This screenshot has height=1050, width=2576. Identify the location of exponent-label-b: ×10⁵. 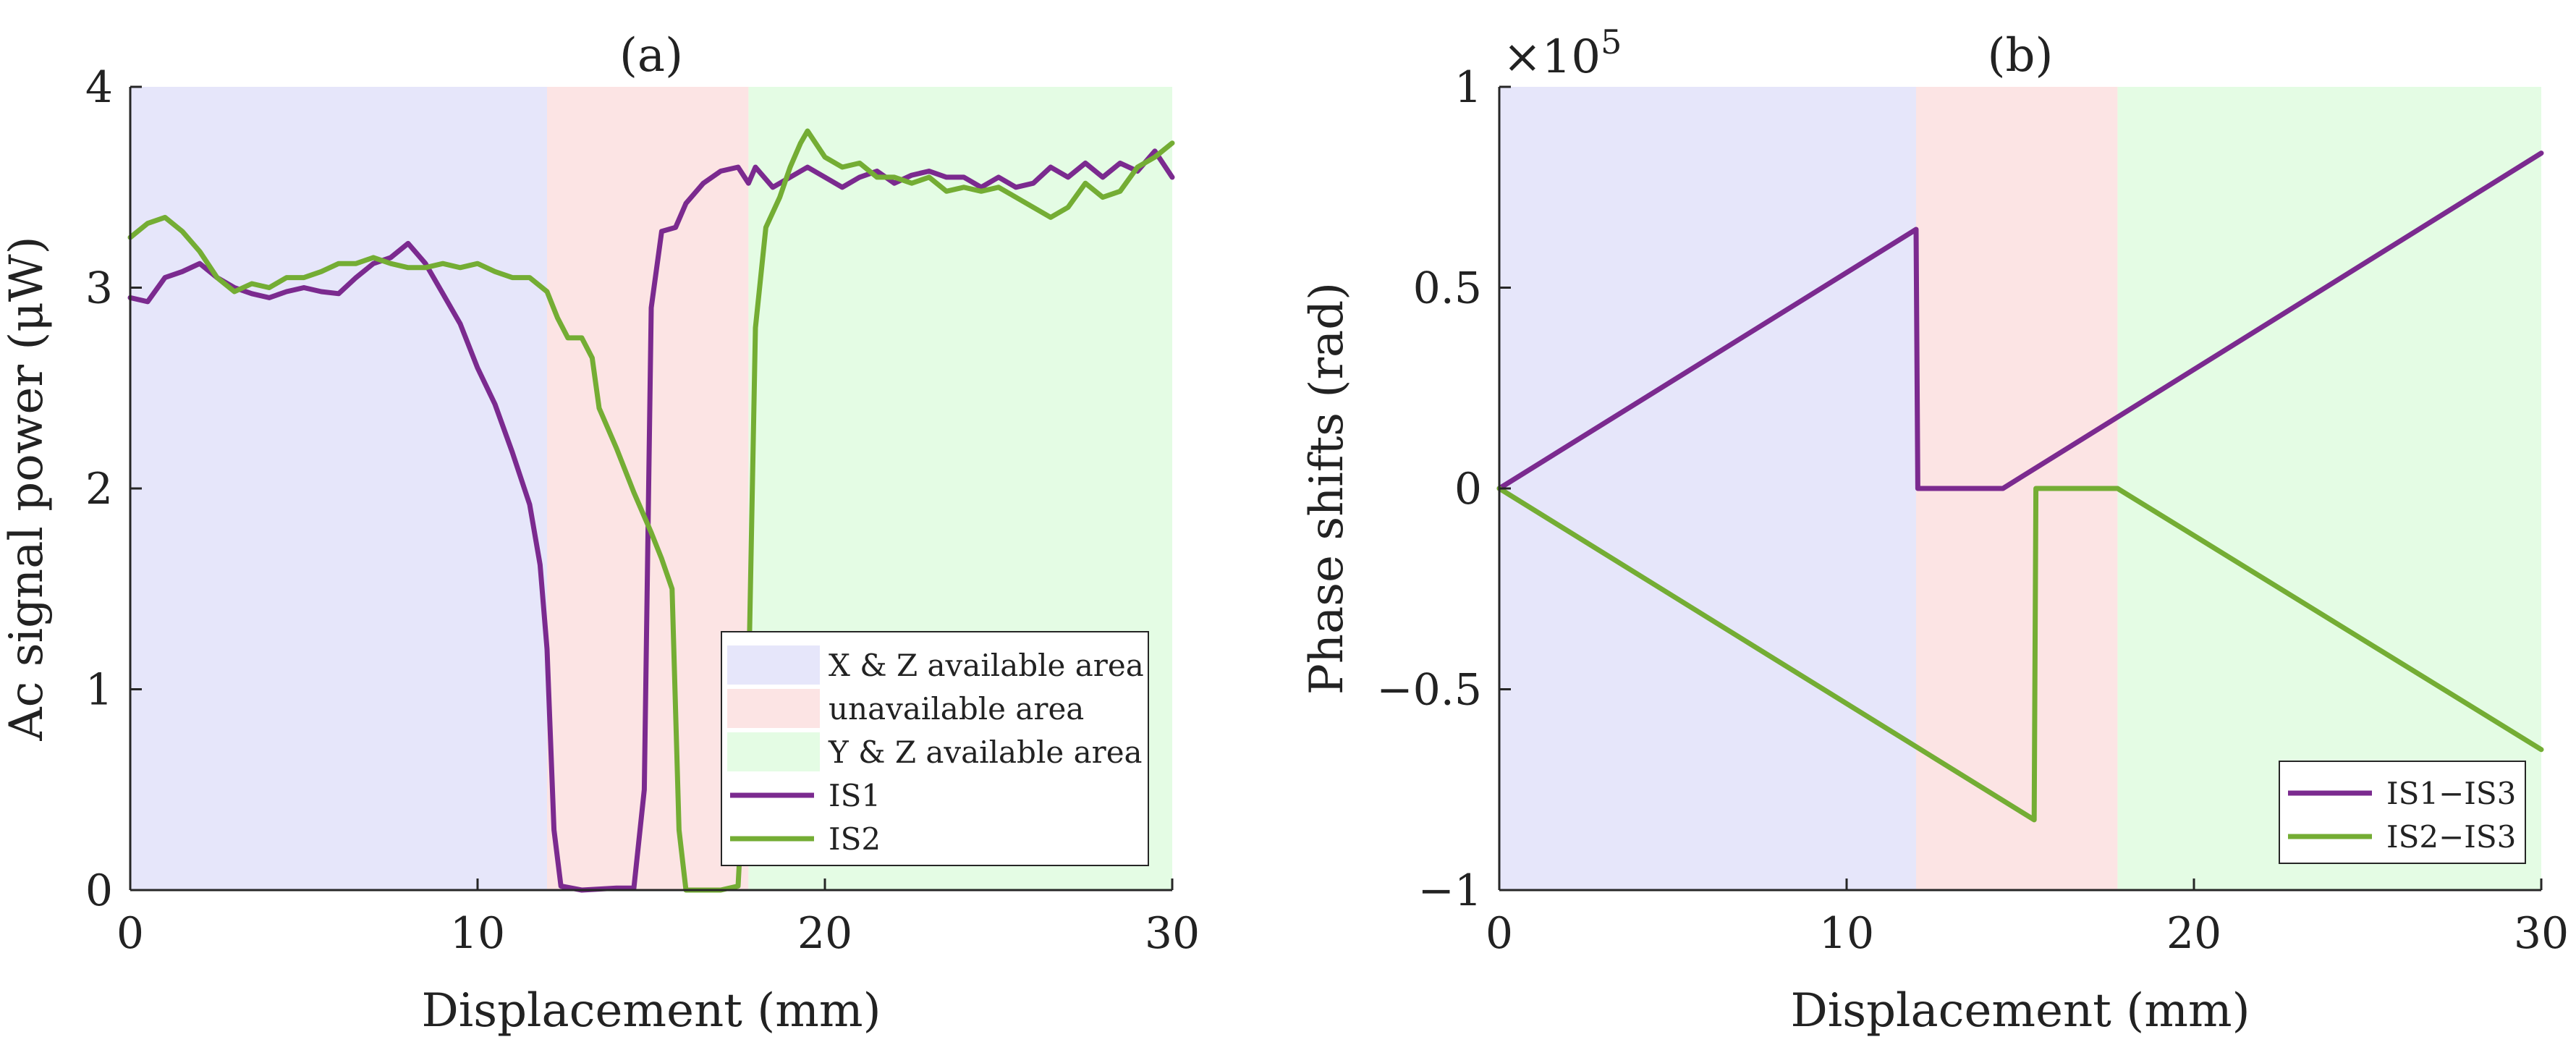
(1562, 53).